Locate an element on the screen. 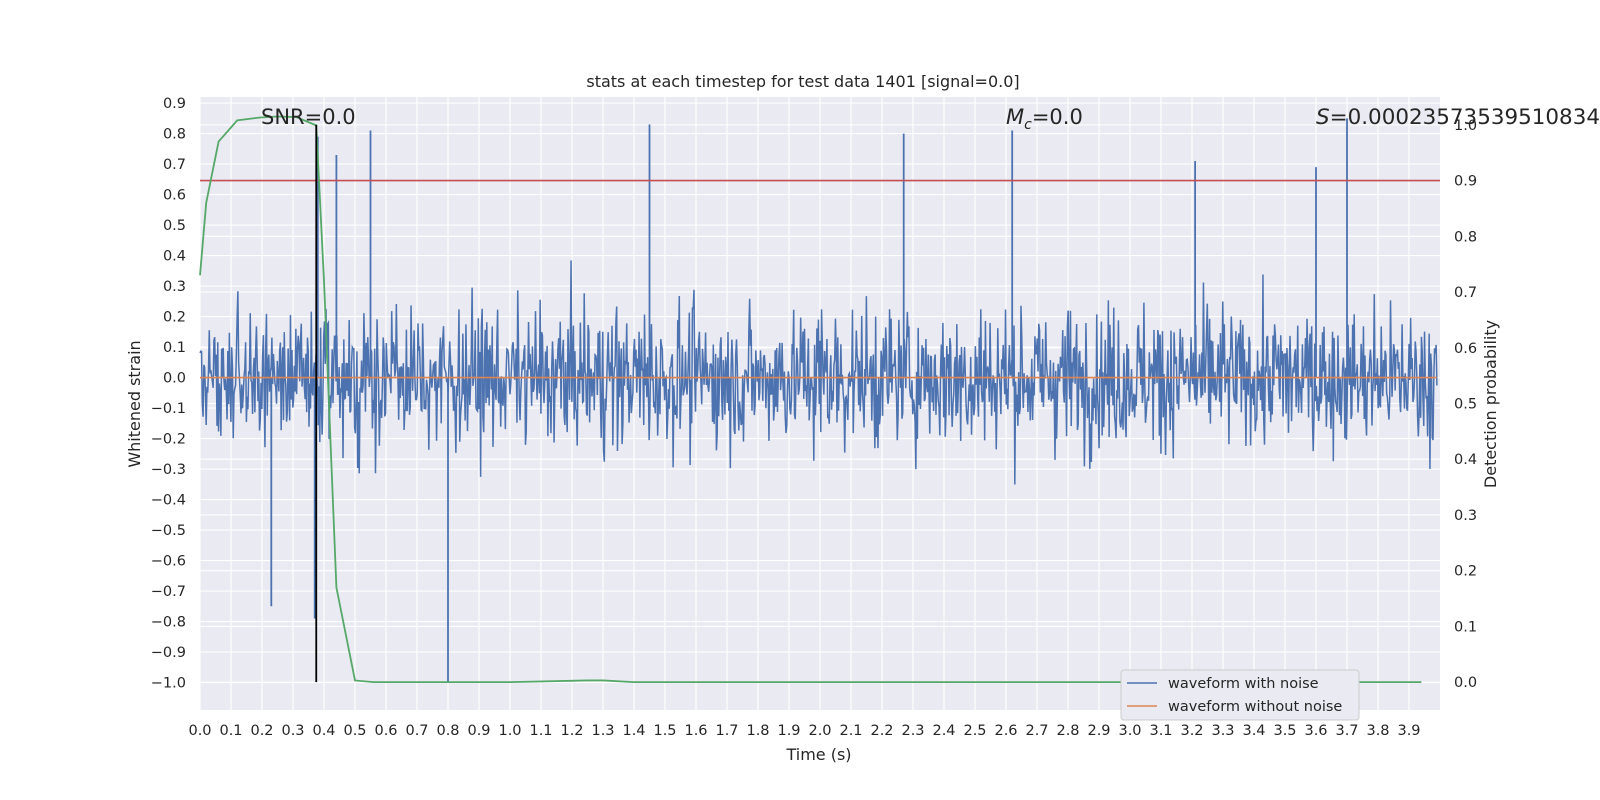 This screenshot has height=800, width=1600. x-tick-label: 3.1 is located at coordinates (1160, 731).